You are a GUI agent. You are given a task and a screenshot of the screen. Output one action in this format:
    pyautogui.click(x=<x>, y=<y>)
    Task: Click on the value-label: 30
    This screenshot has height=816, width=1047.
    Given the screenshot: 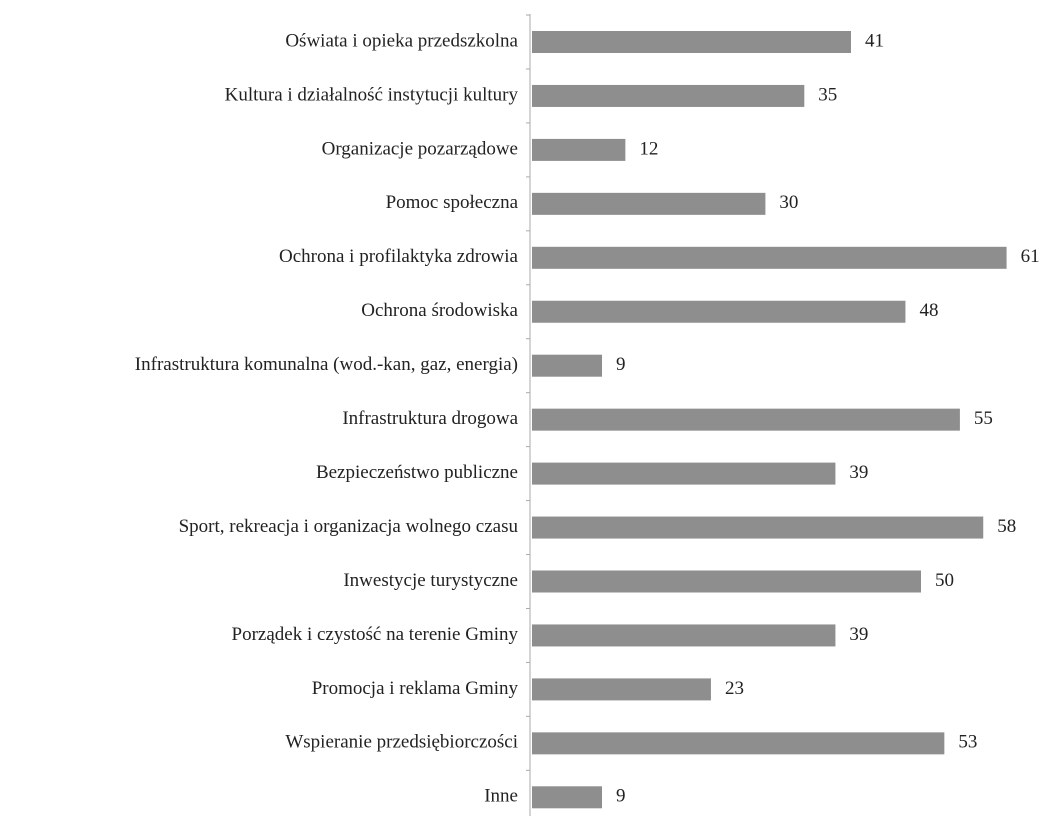 What is the action you would take?
    pyautogui.click(x=788, y=202)
    